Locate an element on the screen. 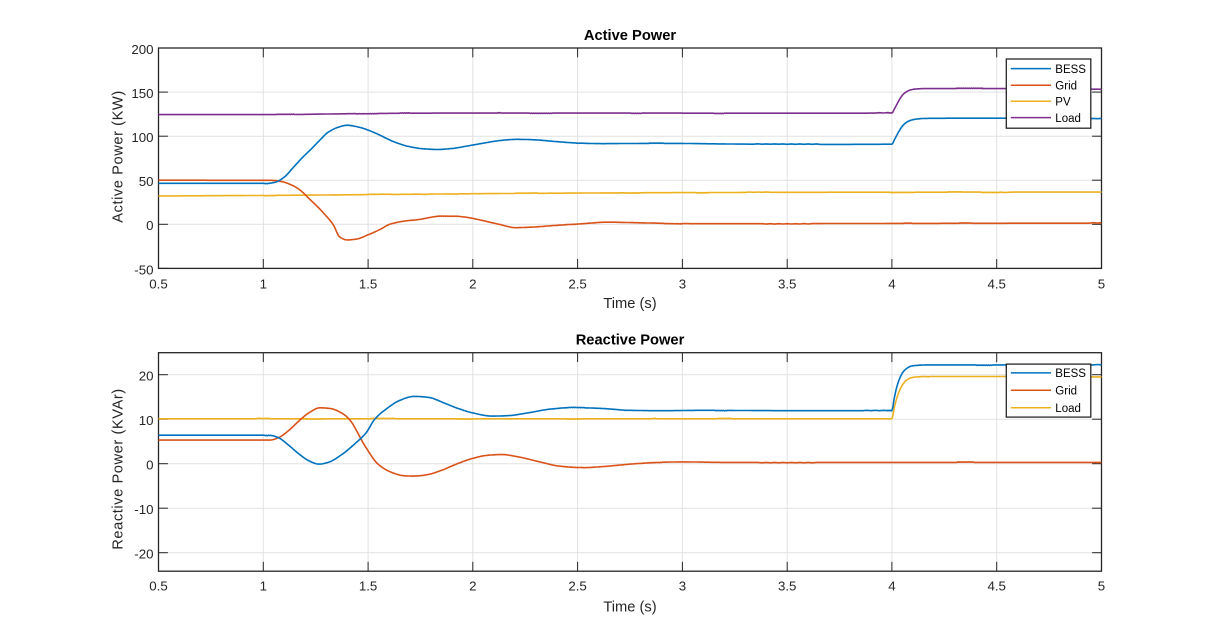  svg-text: Reactive Power (KVAr) is located at coordinates (119, 468).